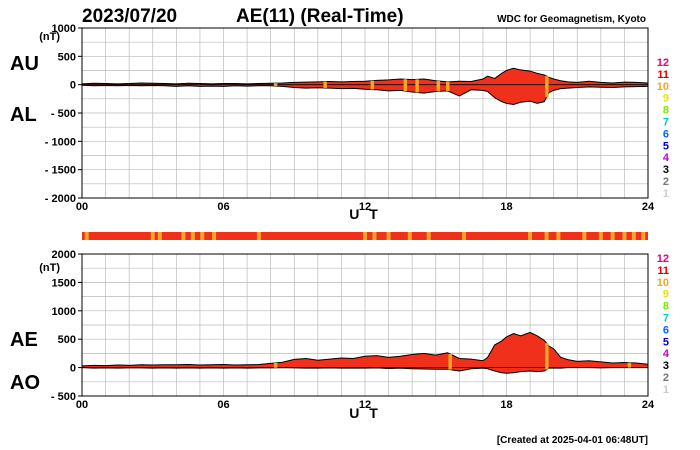  I want to click on ae-ao-y-ticks: 2000 1500 1000 500 0 - 500, so click(66, 326).